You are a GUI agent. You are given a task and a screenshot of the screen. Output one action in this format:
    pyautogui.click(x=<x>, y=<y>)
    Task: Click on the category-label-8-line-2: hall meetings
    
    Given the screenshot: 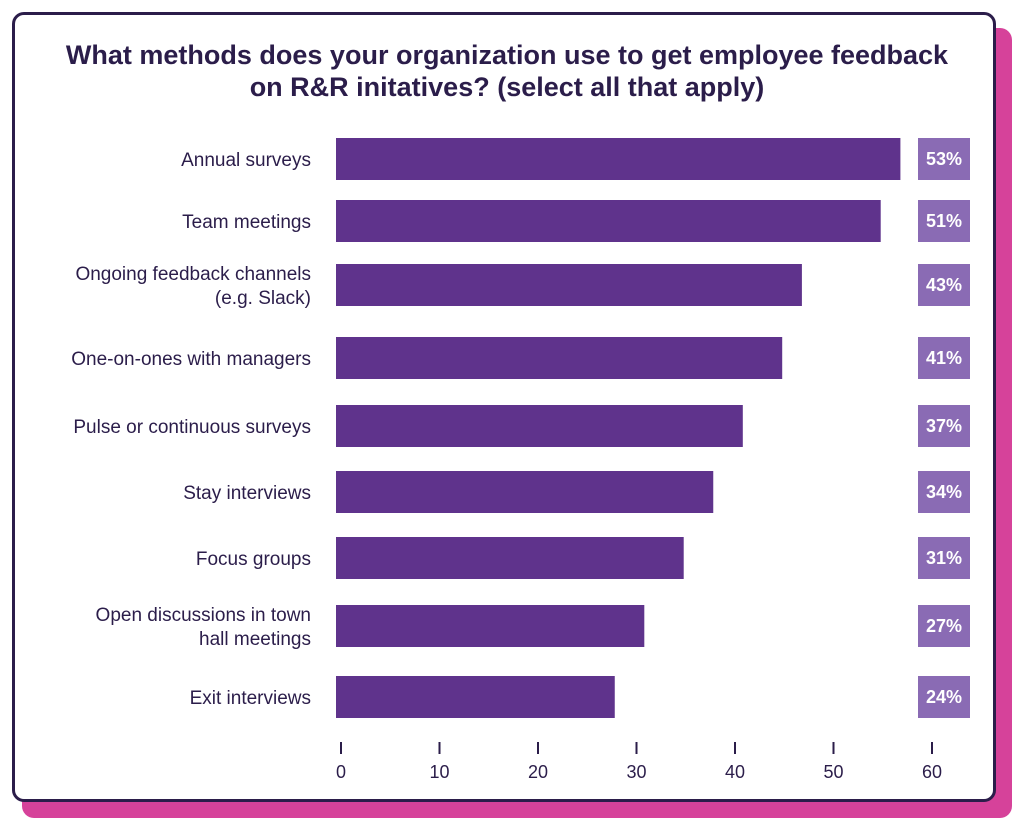 What is the action you would take?
    pyautogui.click(x=255, y=639)
    